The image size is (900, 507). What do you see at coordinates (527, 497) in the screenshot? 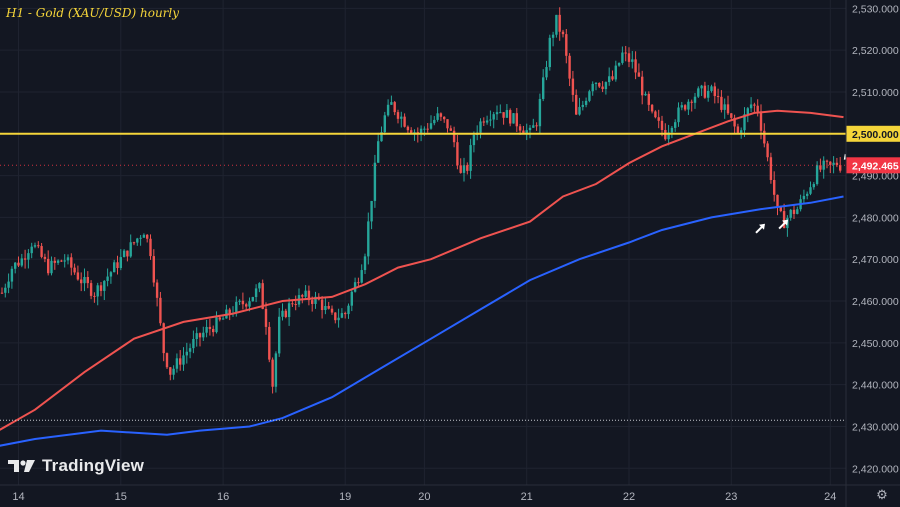
I see `time-tick-label: 21` at bounding box center [527, 497].